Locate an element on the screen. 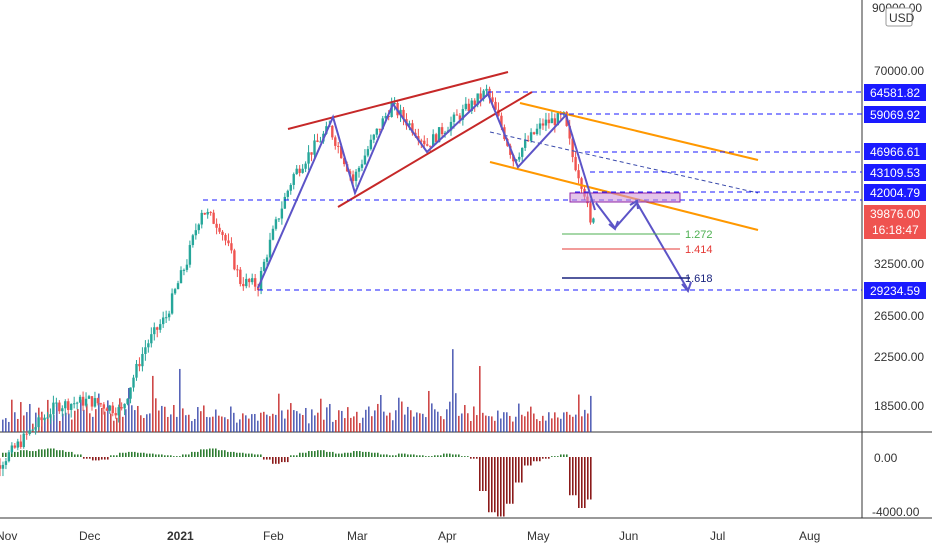 Image resolution: width=932 pixels, height=550 pixels. month-label-aug: Aug is located at coordinates (809, 536).